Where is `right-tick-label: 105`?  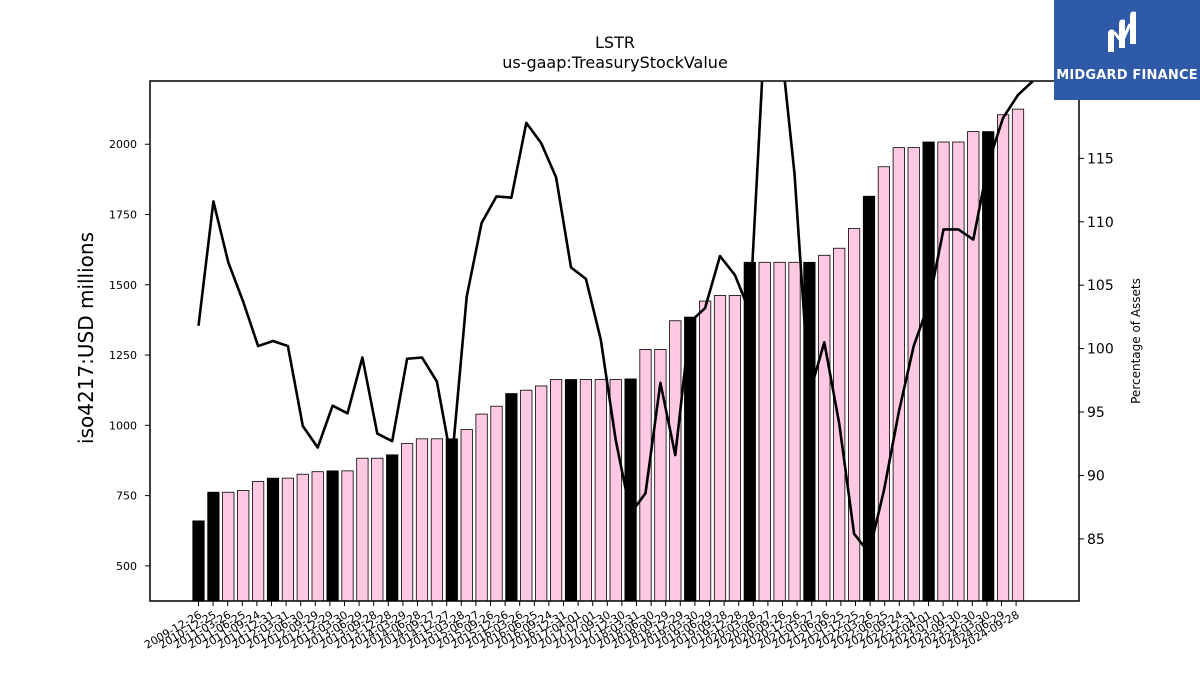 right-tick-label: 105 is located at coordinates (1100, 286).